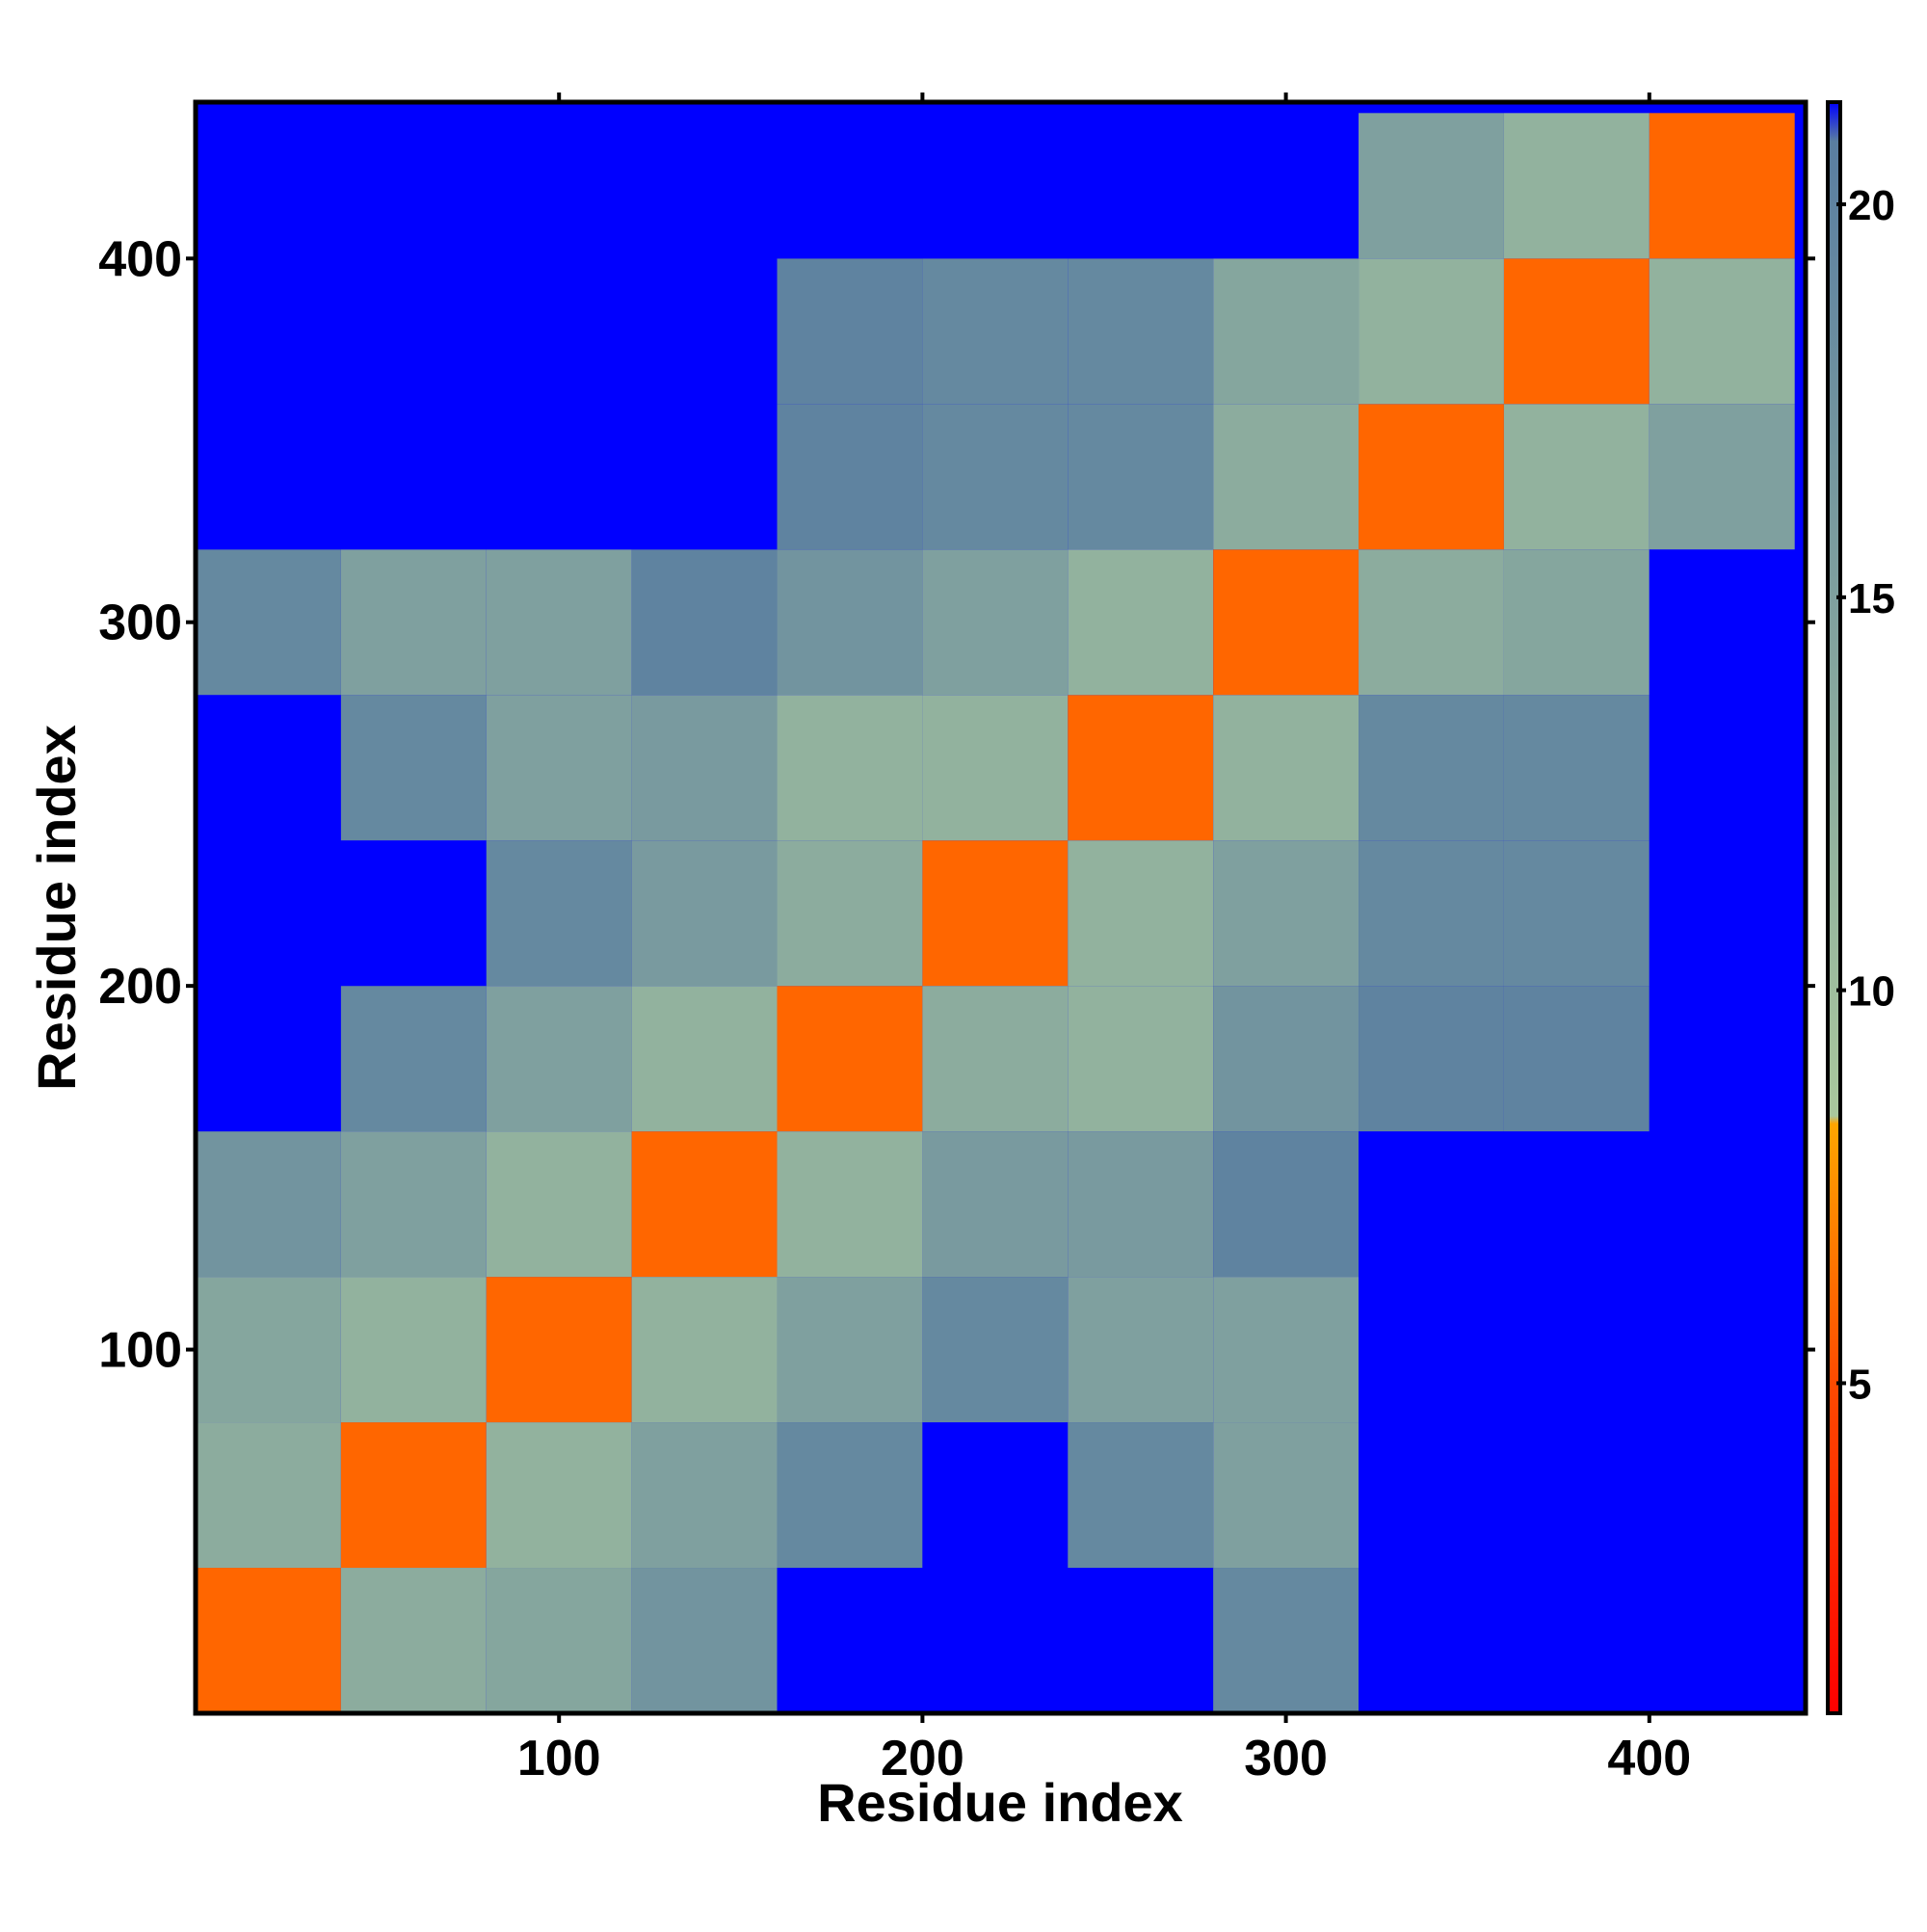 Image resolution: width=1927 pixels, height=1932 pixels. What do you see at coordinates (1871, 992) in the screenshot?
I see `colorbar-tick-label: 10` at bounding box center [1871, 992].